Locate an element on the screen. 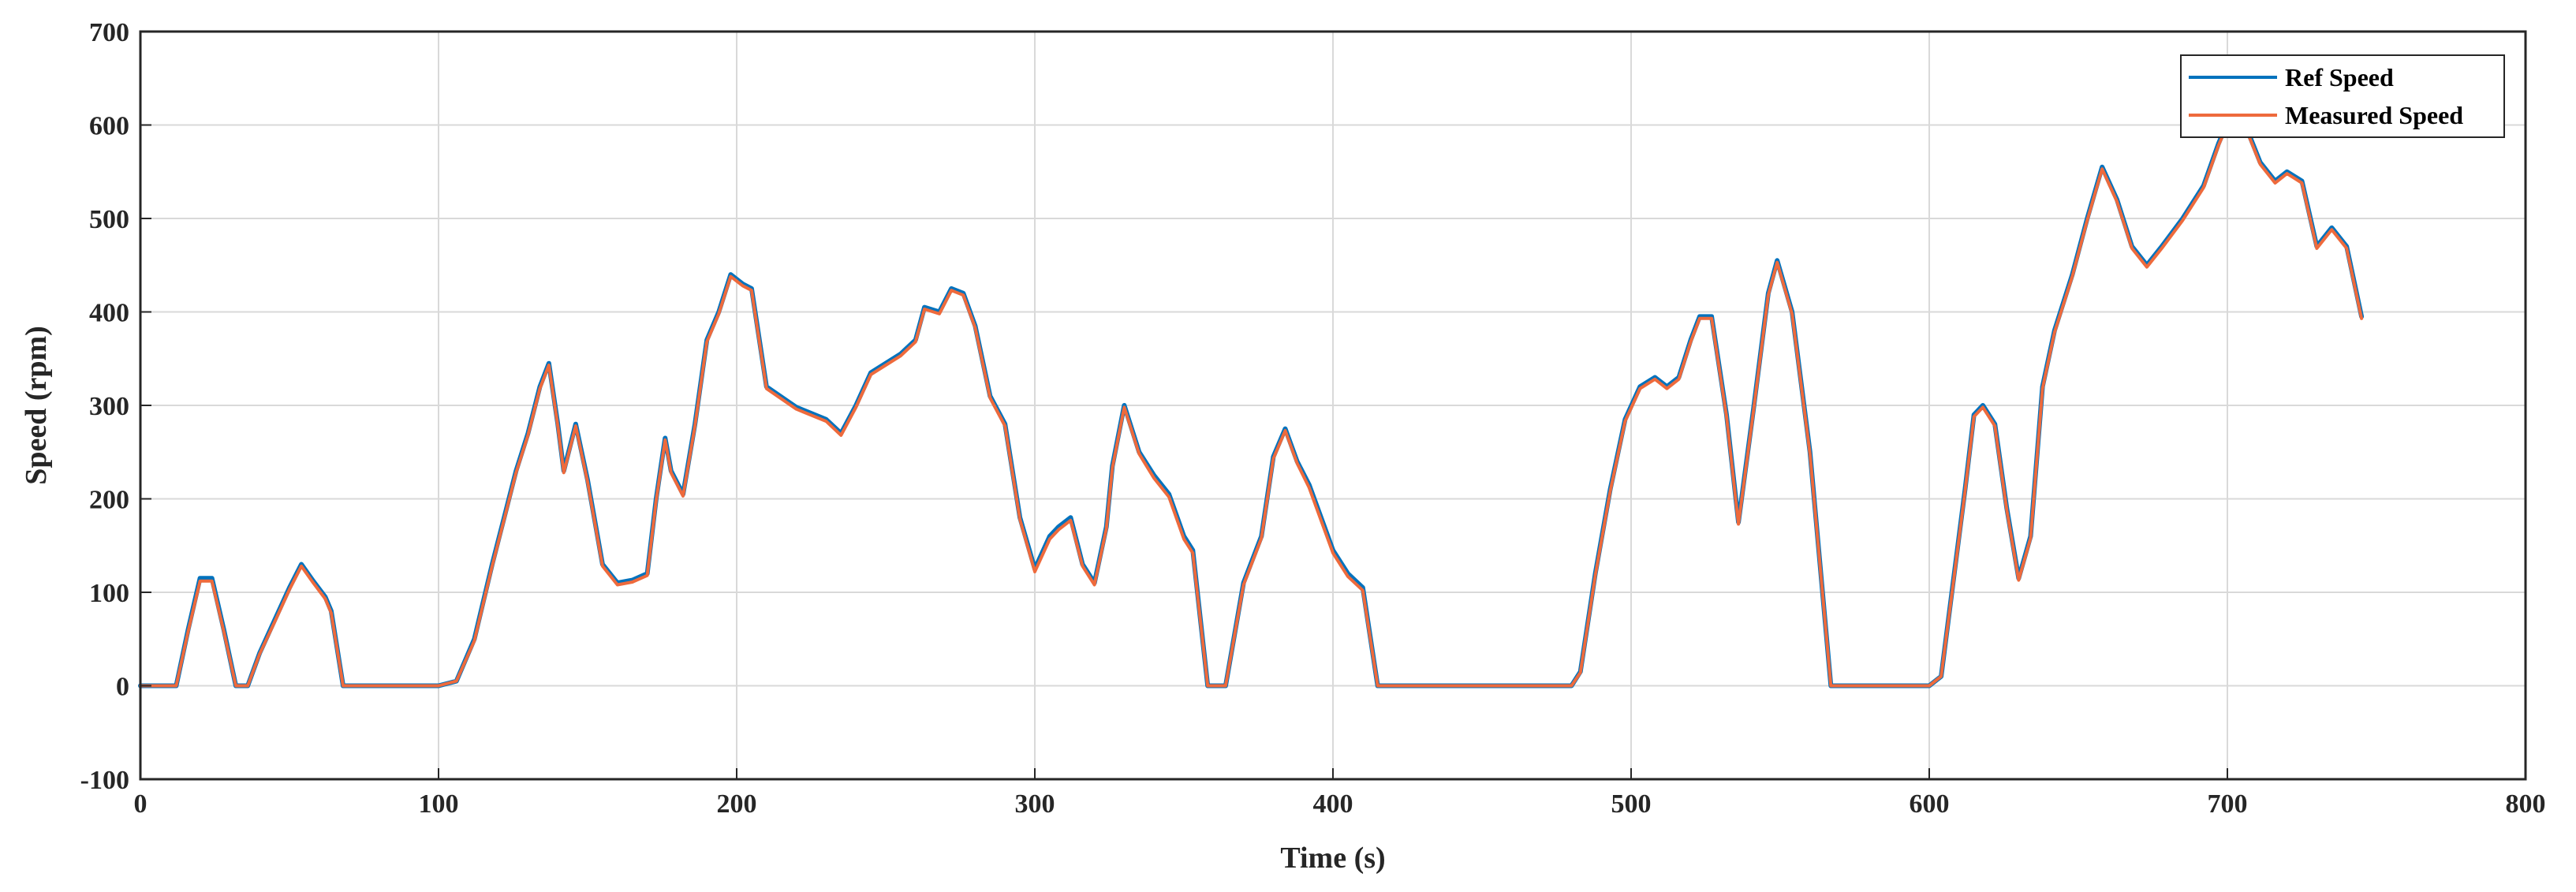 This screenshot has height=892, width=2576. legend-label-measured-speed: Measured Speed is located at coordinates (2374, 115).